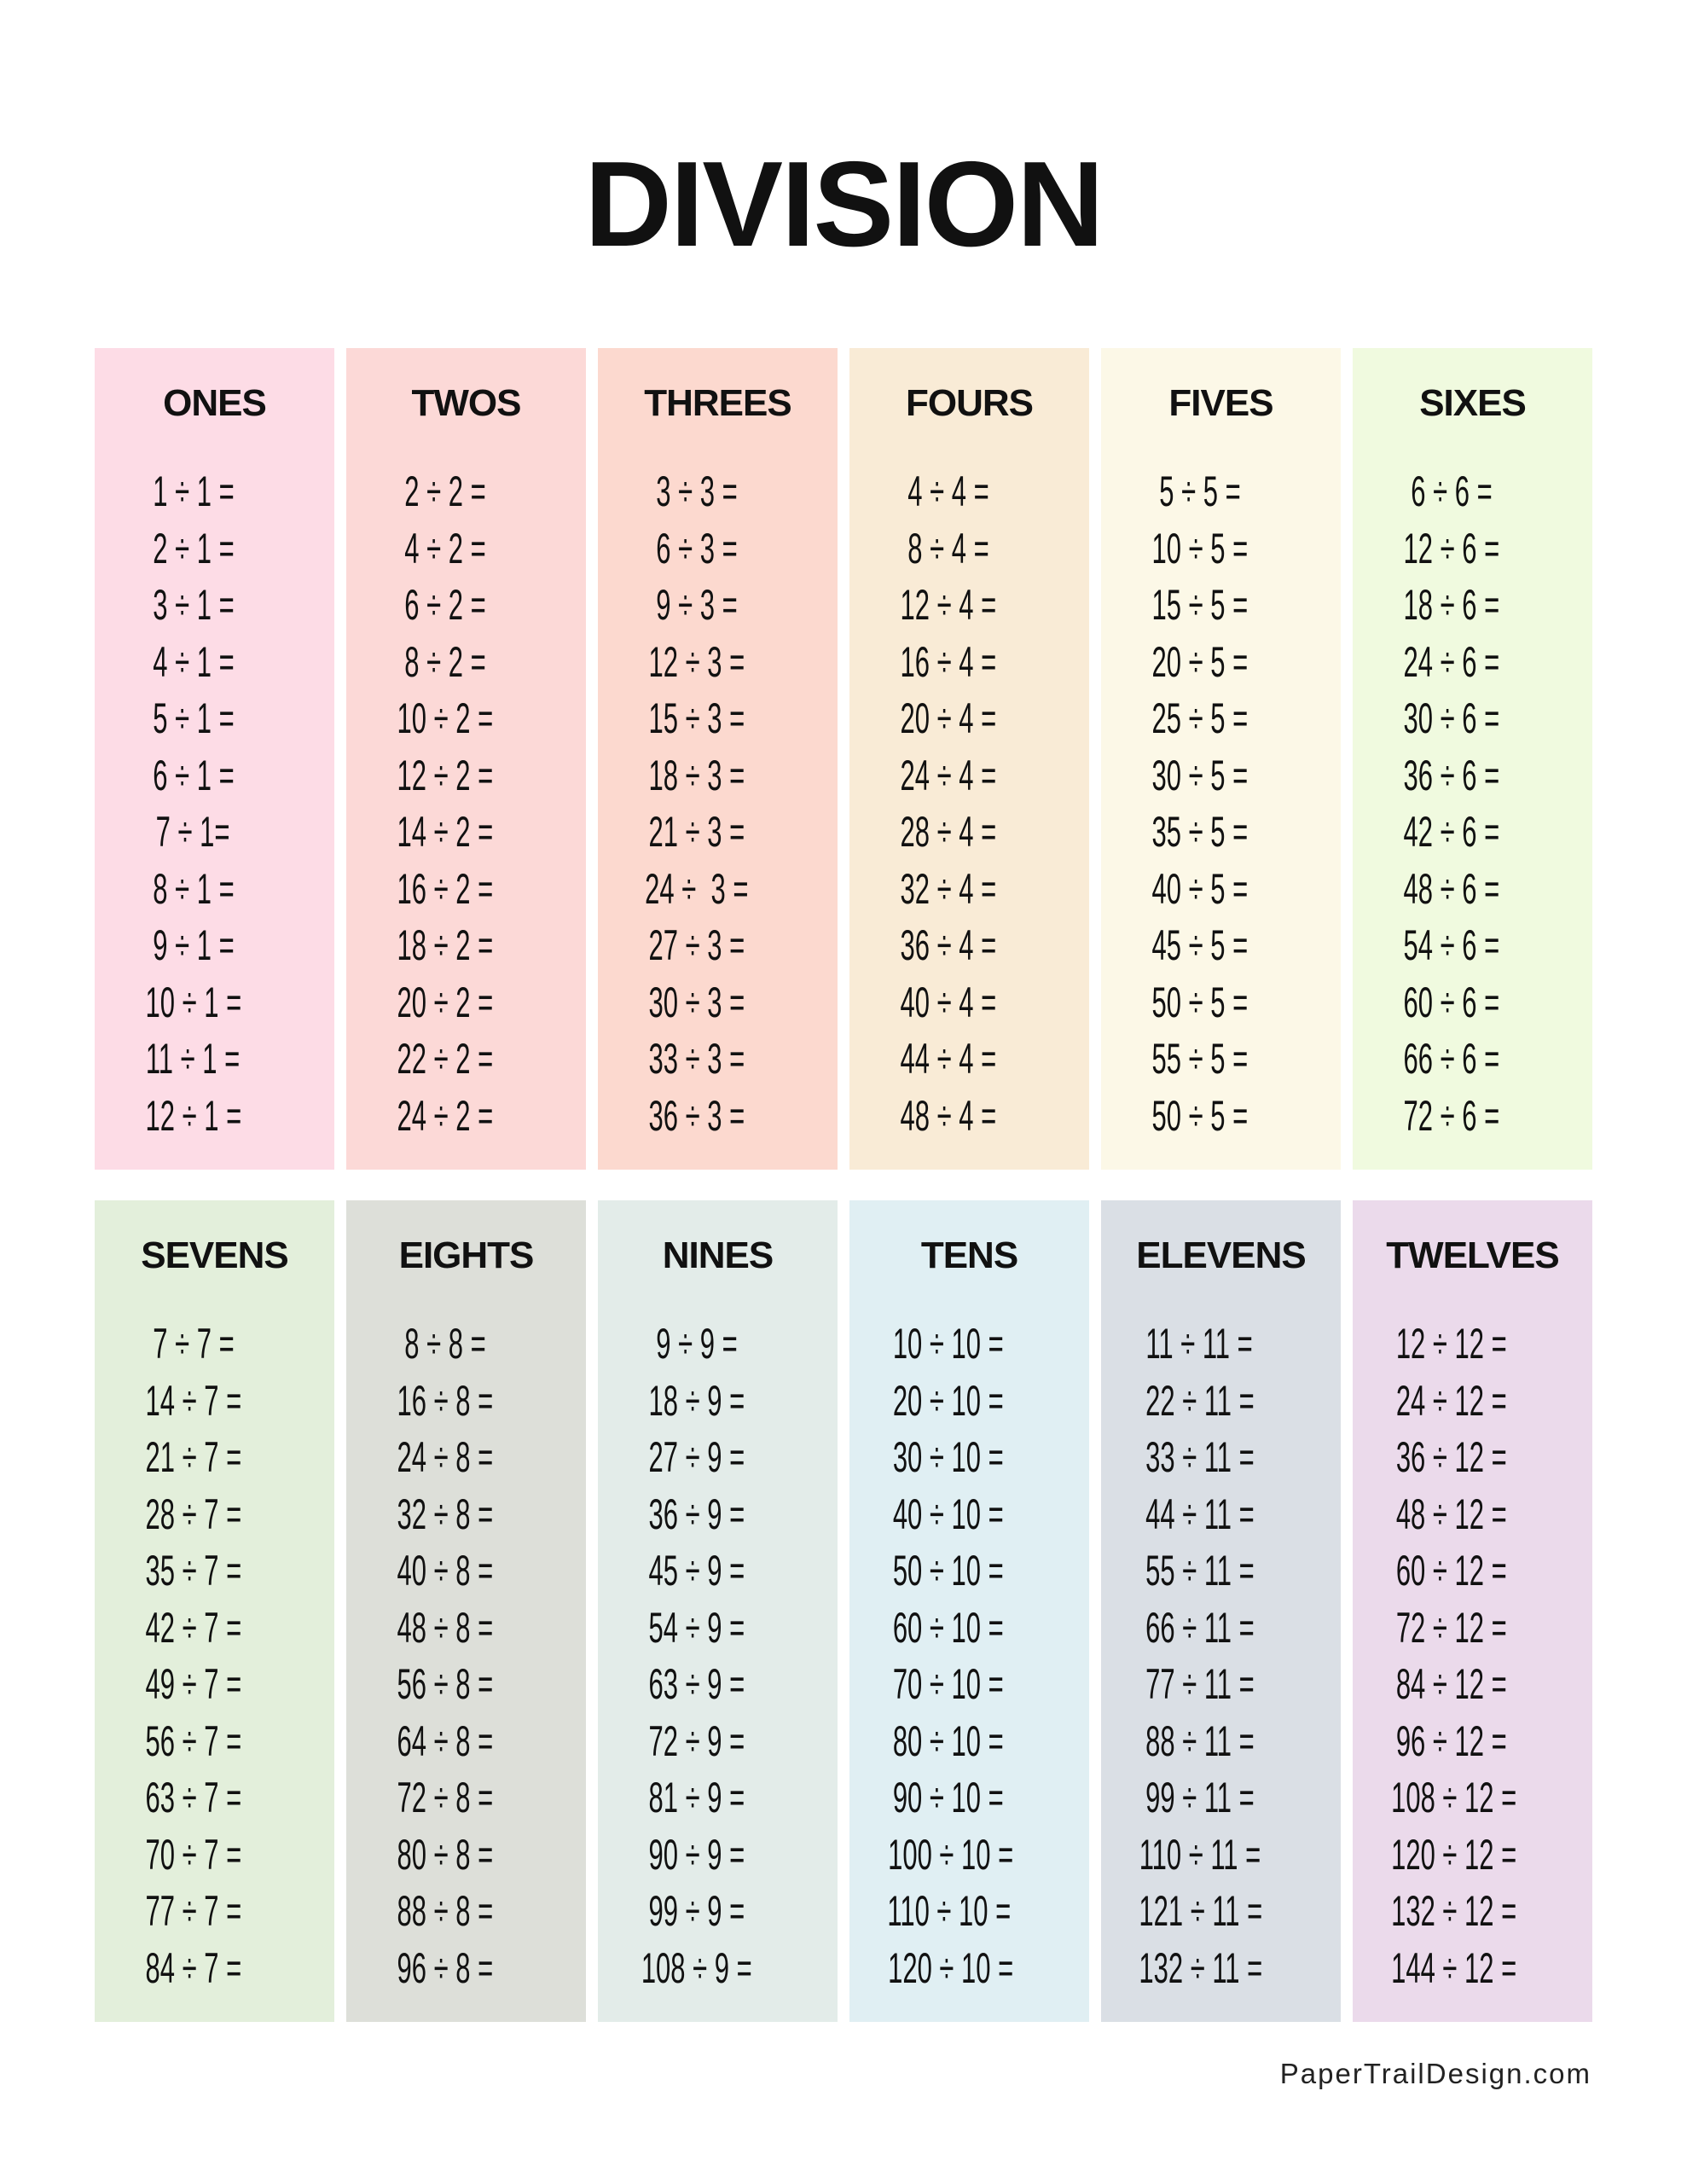  I want to click on equation-text: 10 ÷ 2 =, so click(445, 718).